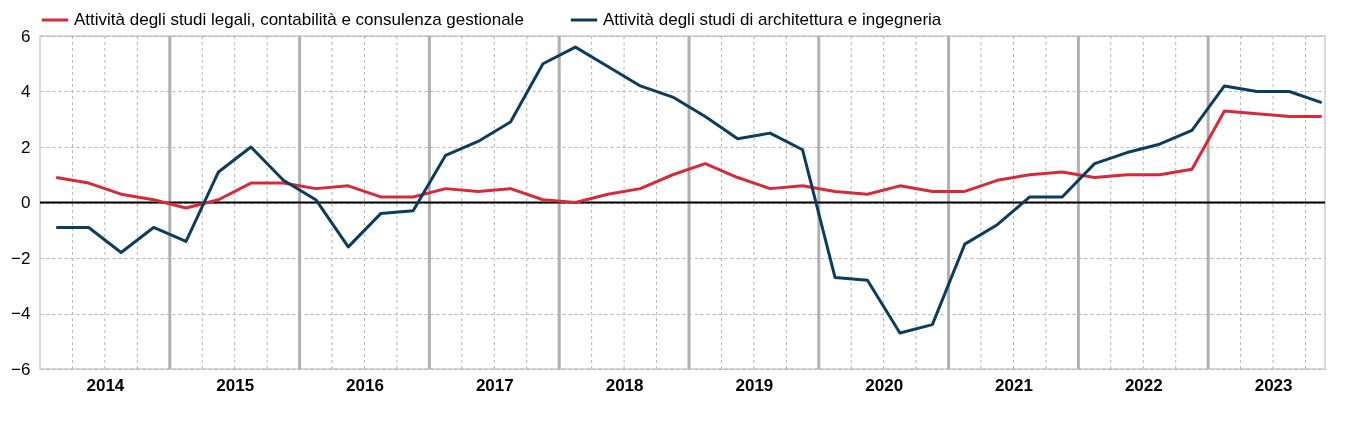 The image size is (1348, 431). Describe the element at coordinates (26, 202) in the screenshot. I see `y-tick-label: 0` at that location.